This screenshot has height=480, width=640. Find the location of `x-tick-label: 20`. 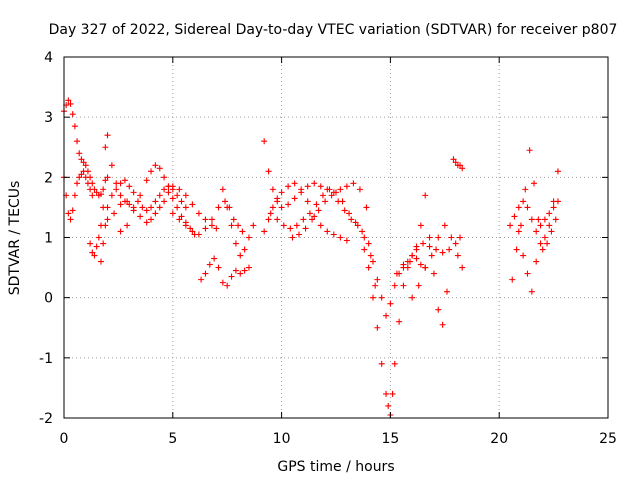

x-tick-label: 20 is located at coordinates (499, 439).